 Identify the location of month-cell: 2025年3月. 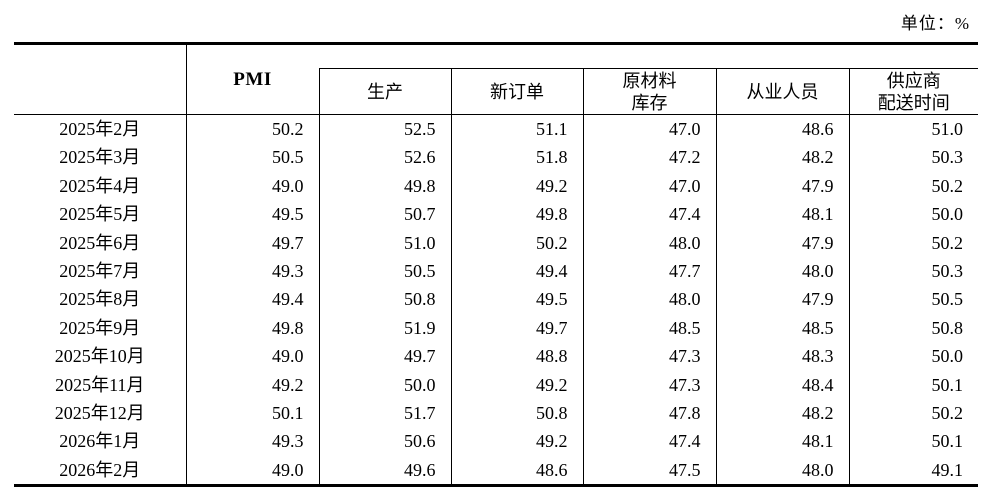
(100, 157).